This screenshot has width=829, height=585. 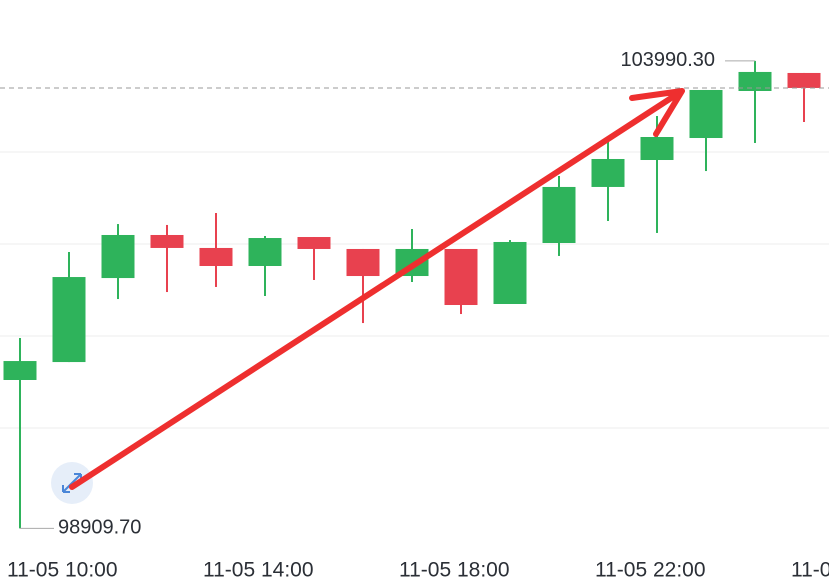 I want to click on expand-icon, so click(x=72, y=483).